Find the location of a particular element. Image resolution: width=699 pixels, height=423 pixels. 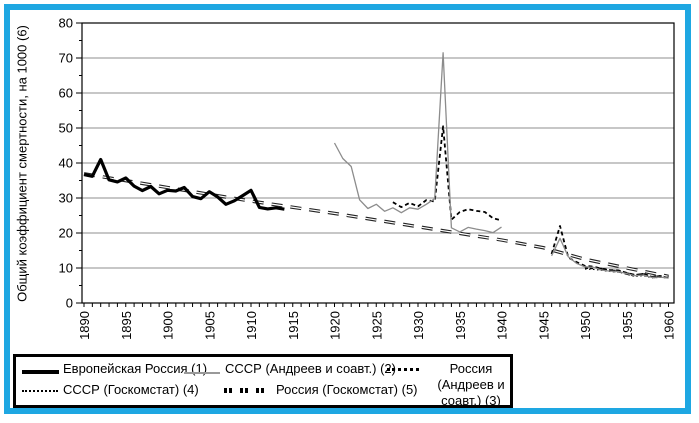

legend-label-ussr-goskomstat: СССР (Госкомстат) (4) is located at coordinates (131, 389).